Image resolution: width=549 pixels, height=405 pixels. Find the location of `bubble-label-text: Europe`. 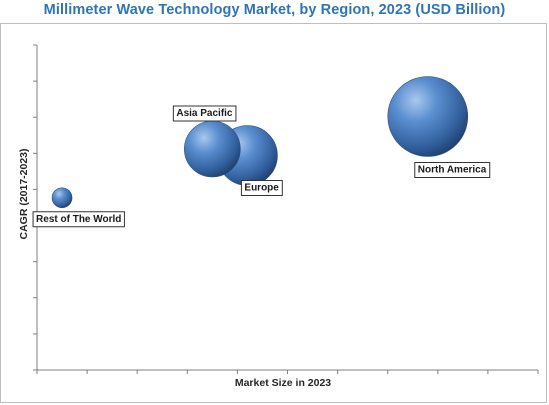

bubble-label-text: Europe is located at coordinates (261, 188).